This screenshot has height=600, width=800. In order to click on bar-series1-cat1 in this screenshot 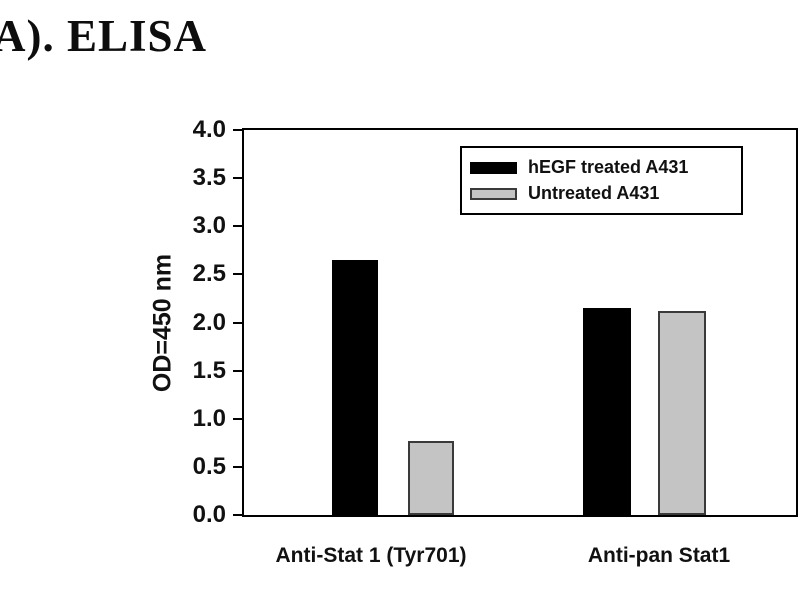, I will do `click(682, 413)`.